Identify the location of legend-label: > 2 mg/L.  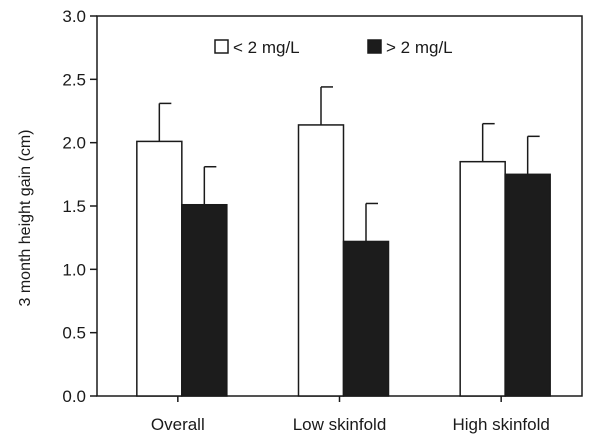
(419, 47).